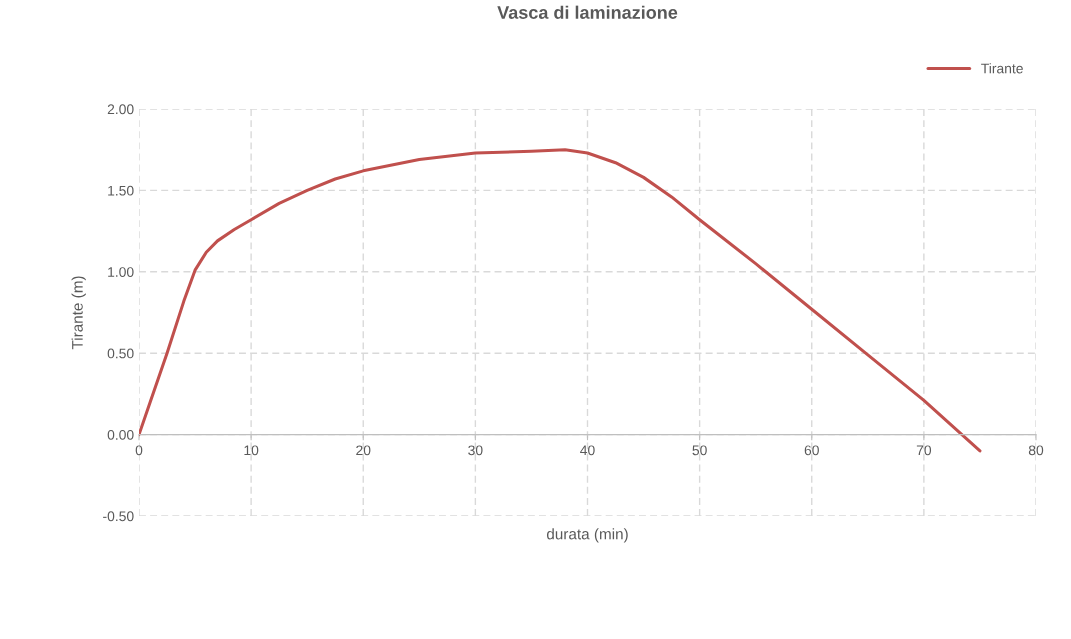 The width and height of the screenshot is (1071, 639). I want to click on y-tick-label: 0.50, so click(120, 353).